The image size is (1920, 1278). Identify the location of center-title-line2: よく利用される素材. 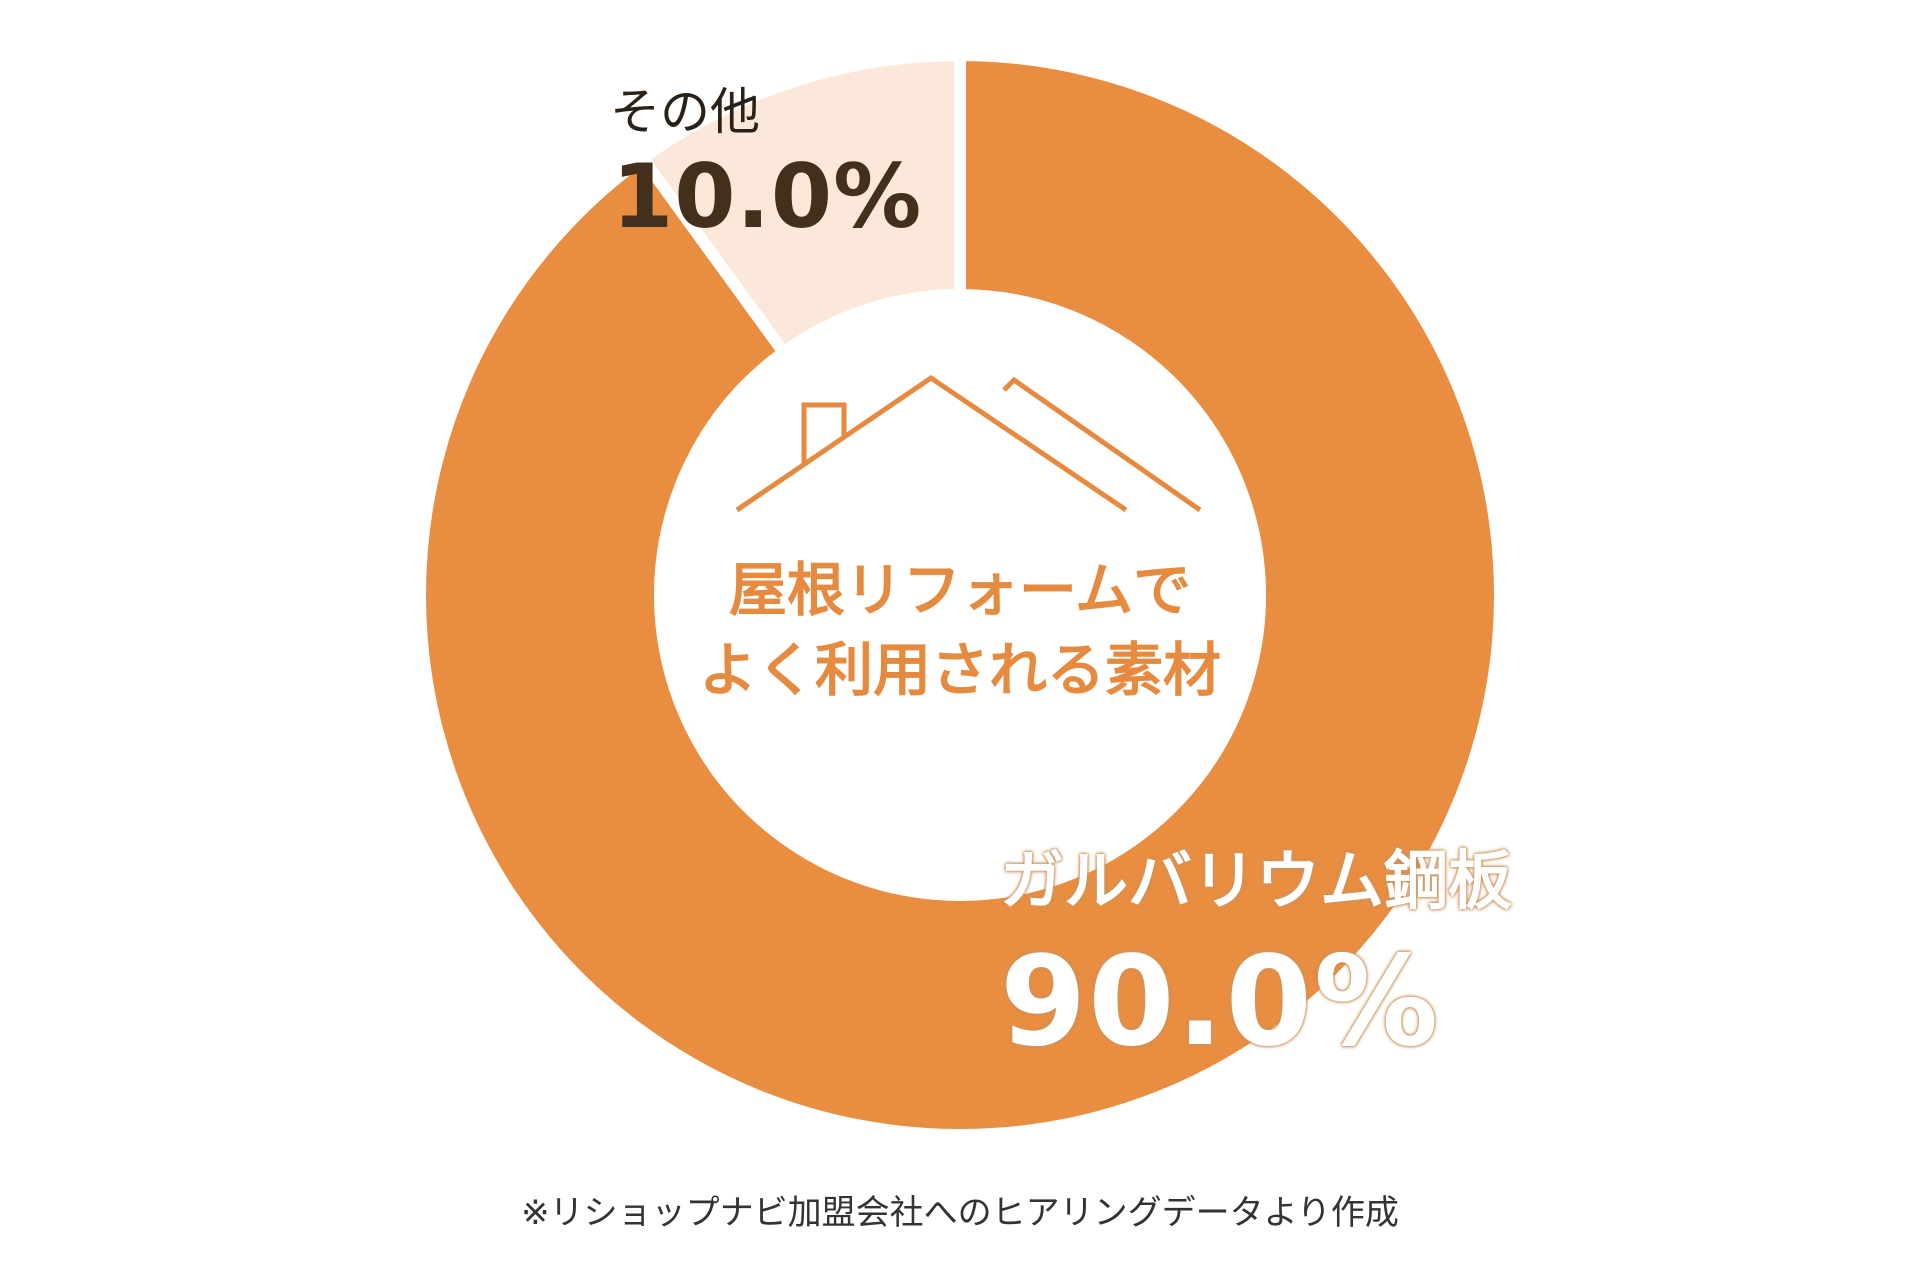
(959, 670).